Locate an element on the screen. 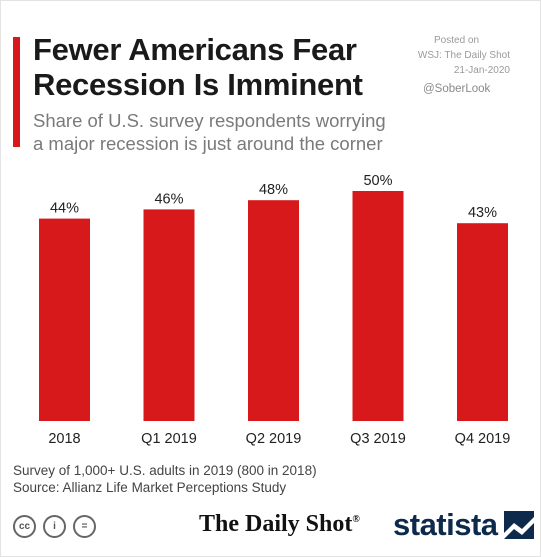 This screenshot has height=557, width=541. statista-logo-text: statista is located at coordinates (445, 524).